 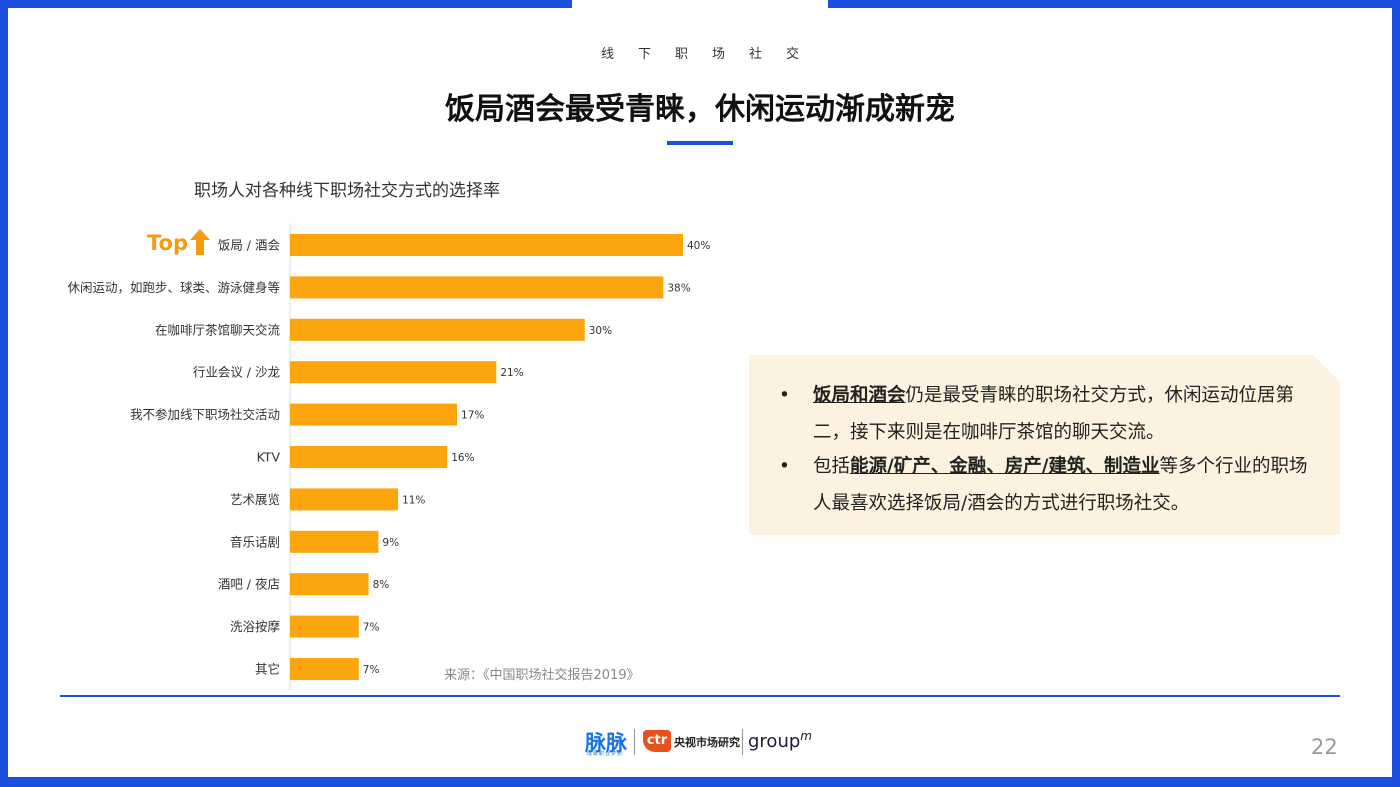 What do you see at coordinates (600, 331) in the screenshot?
I see `chart-value-label: 30%` at bounding box center [600, 331].